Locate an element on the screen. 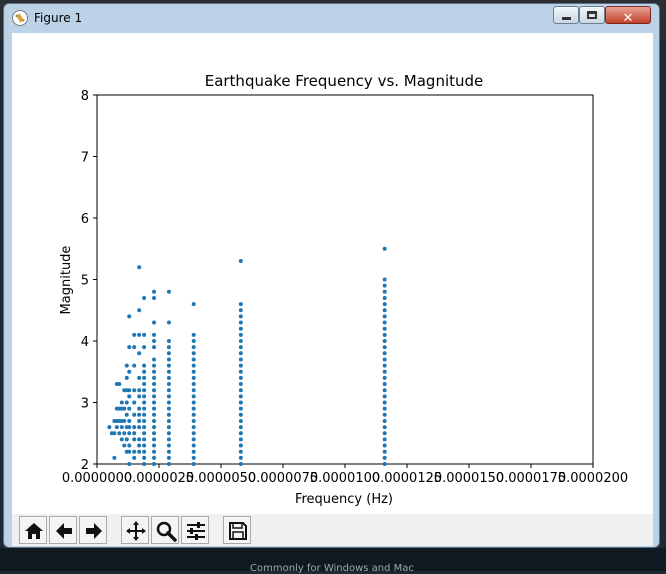  y-tick-label: 6 is located at coordinates (85, 219).